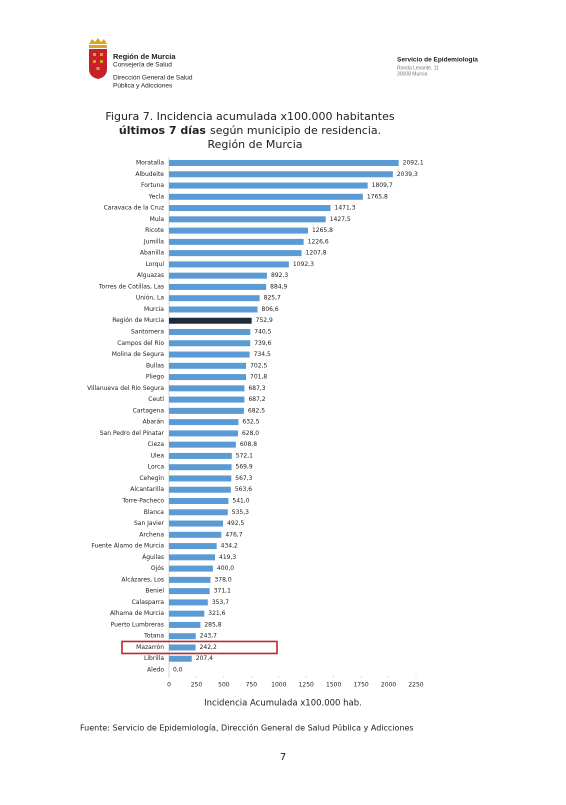 The height and width of the screenshot is (805, 566). I want to click on value-label: 884,9, so click(278, 286).